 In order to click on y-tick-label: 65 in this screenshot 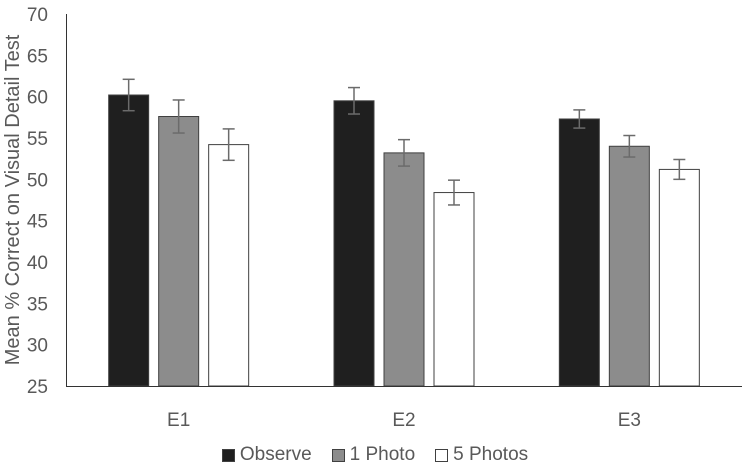, I will do `click(37, 56)`.